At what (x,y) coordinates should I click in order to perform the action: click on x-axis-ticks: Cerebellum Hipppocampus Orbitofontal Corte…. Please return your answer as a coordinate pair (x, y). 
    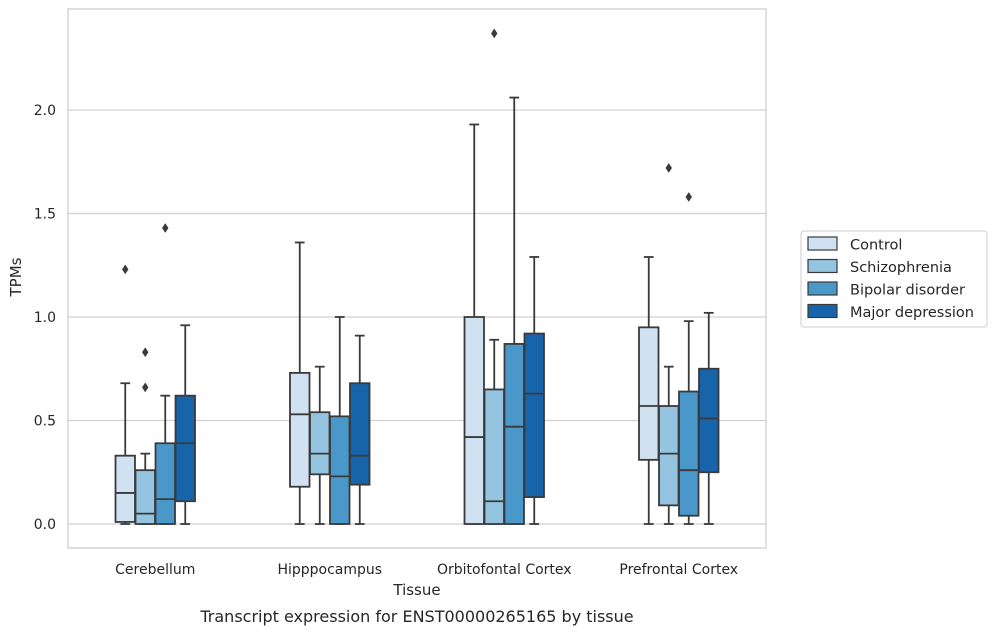
    Looking at the image, I should click on (426, 570).